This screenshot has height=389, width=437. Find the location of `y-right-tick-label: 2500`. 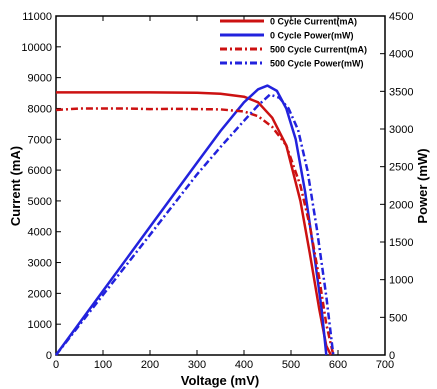

y-right-tick-label: 2500 is located at coordinates (401, 168).